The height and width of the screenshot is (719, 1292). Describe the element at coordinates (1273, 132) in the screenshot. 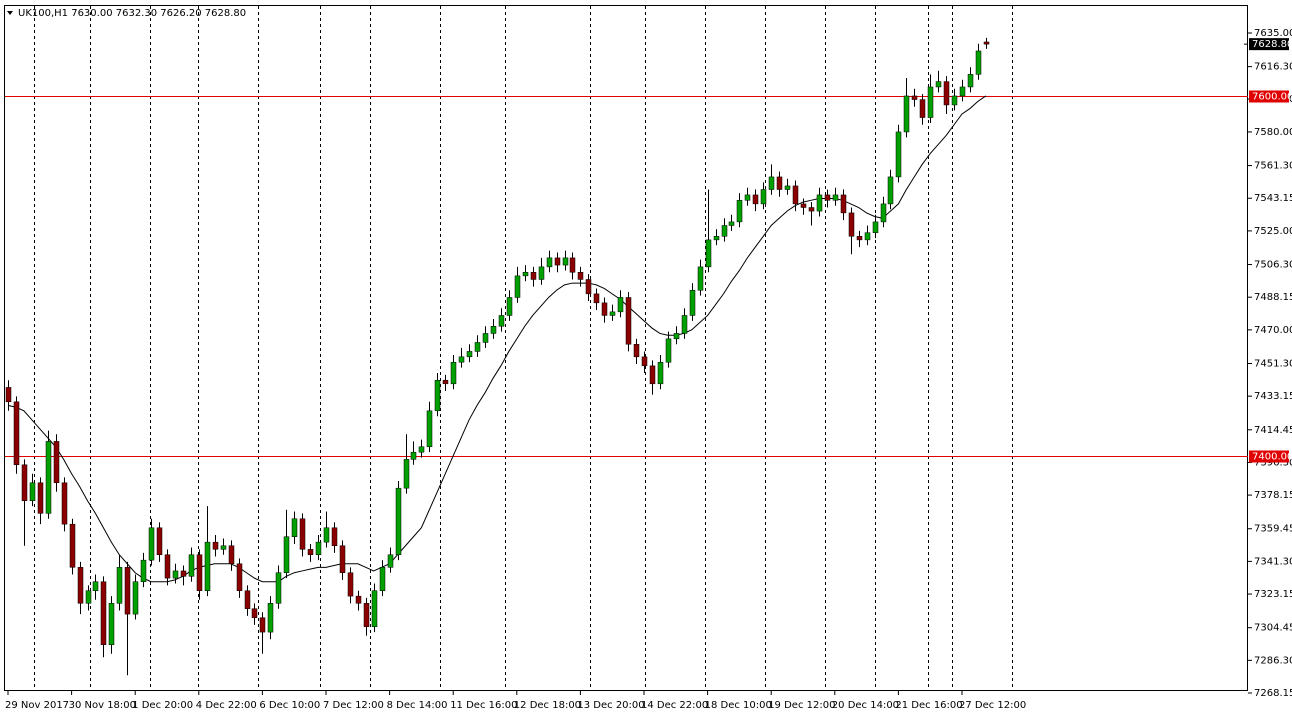

I see `y-tick-label: 7580.00` at that location.